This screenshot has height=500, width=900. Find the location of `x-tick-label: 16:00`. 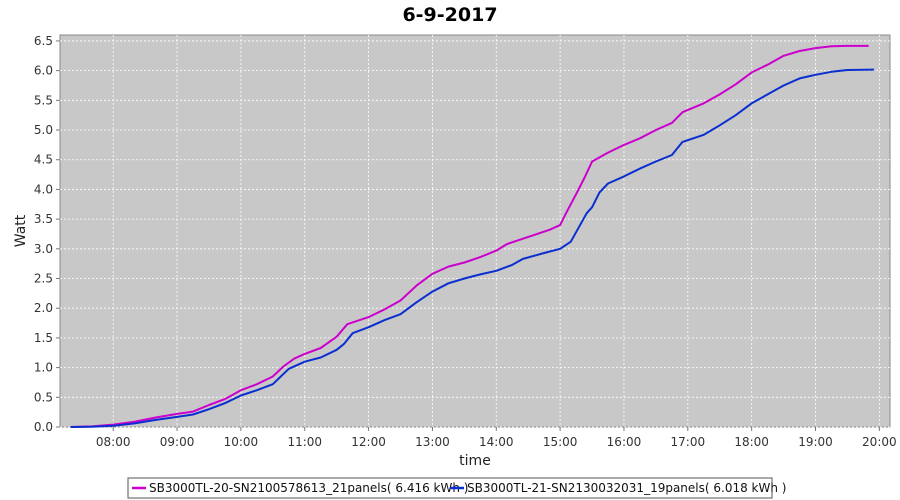

x-tick-label: 16:00 is located at coordinates (624, 442).